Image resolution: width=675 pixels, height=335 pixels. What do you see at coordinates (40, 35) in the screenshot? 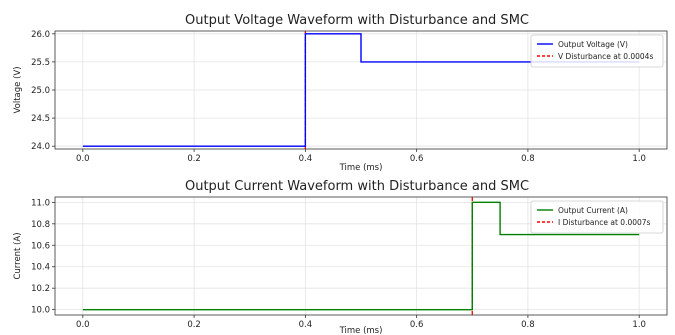
I see `y-tick-label: 26.0` at bounding box center [40, 35].